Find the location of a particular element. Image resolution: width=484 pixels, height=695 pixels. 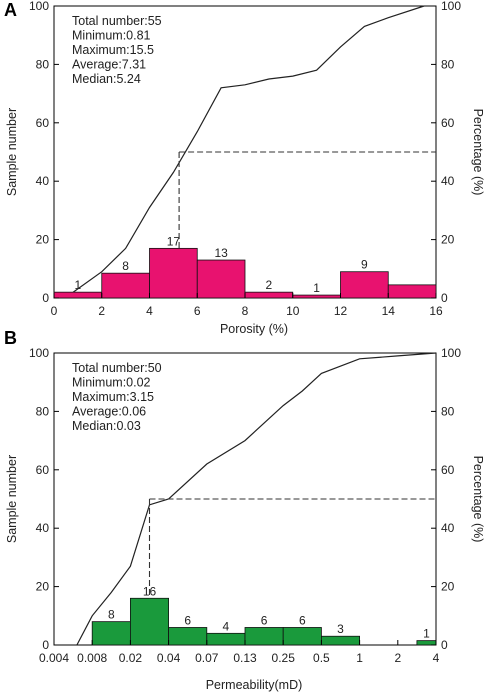

panel-a-bar-labels: 1 8 17 13 2 1 9 is located at coordinates (222, 264).